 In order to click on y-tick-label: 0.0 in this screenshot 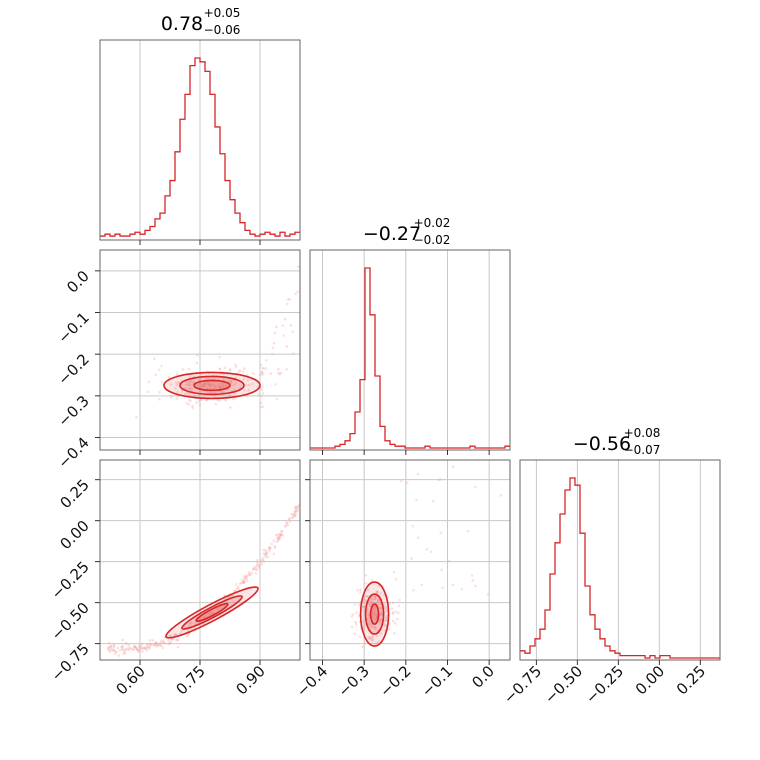, I will do `click(78, 282)`.